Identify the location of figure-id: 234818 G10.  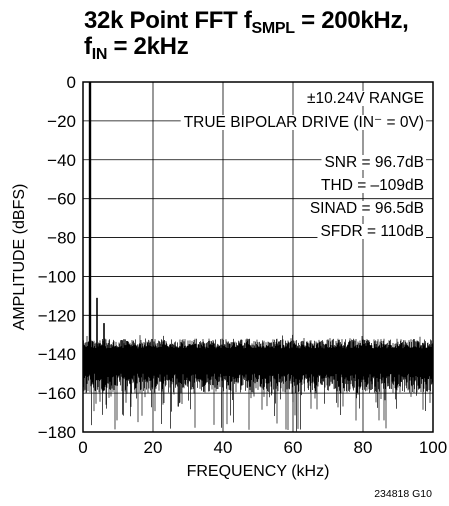
(403, 494).